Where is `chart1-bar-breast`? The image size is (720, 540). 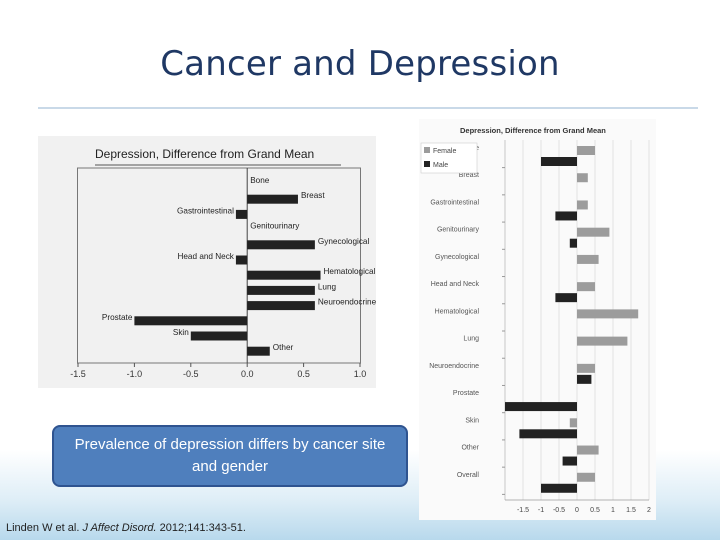
chart1-bar-breast is located at coordinates (272, 199).